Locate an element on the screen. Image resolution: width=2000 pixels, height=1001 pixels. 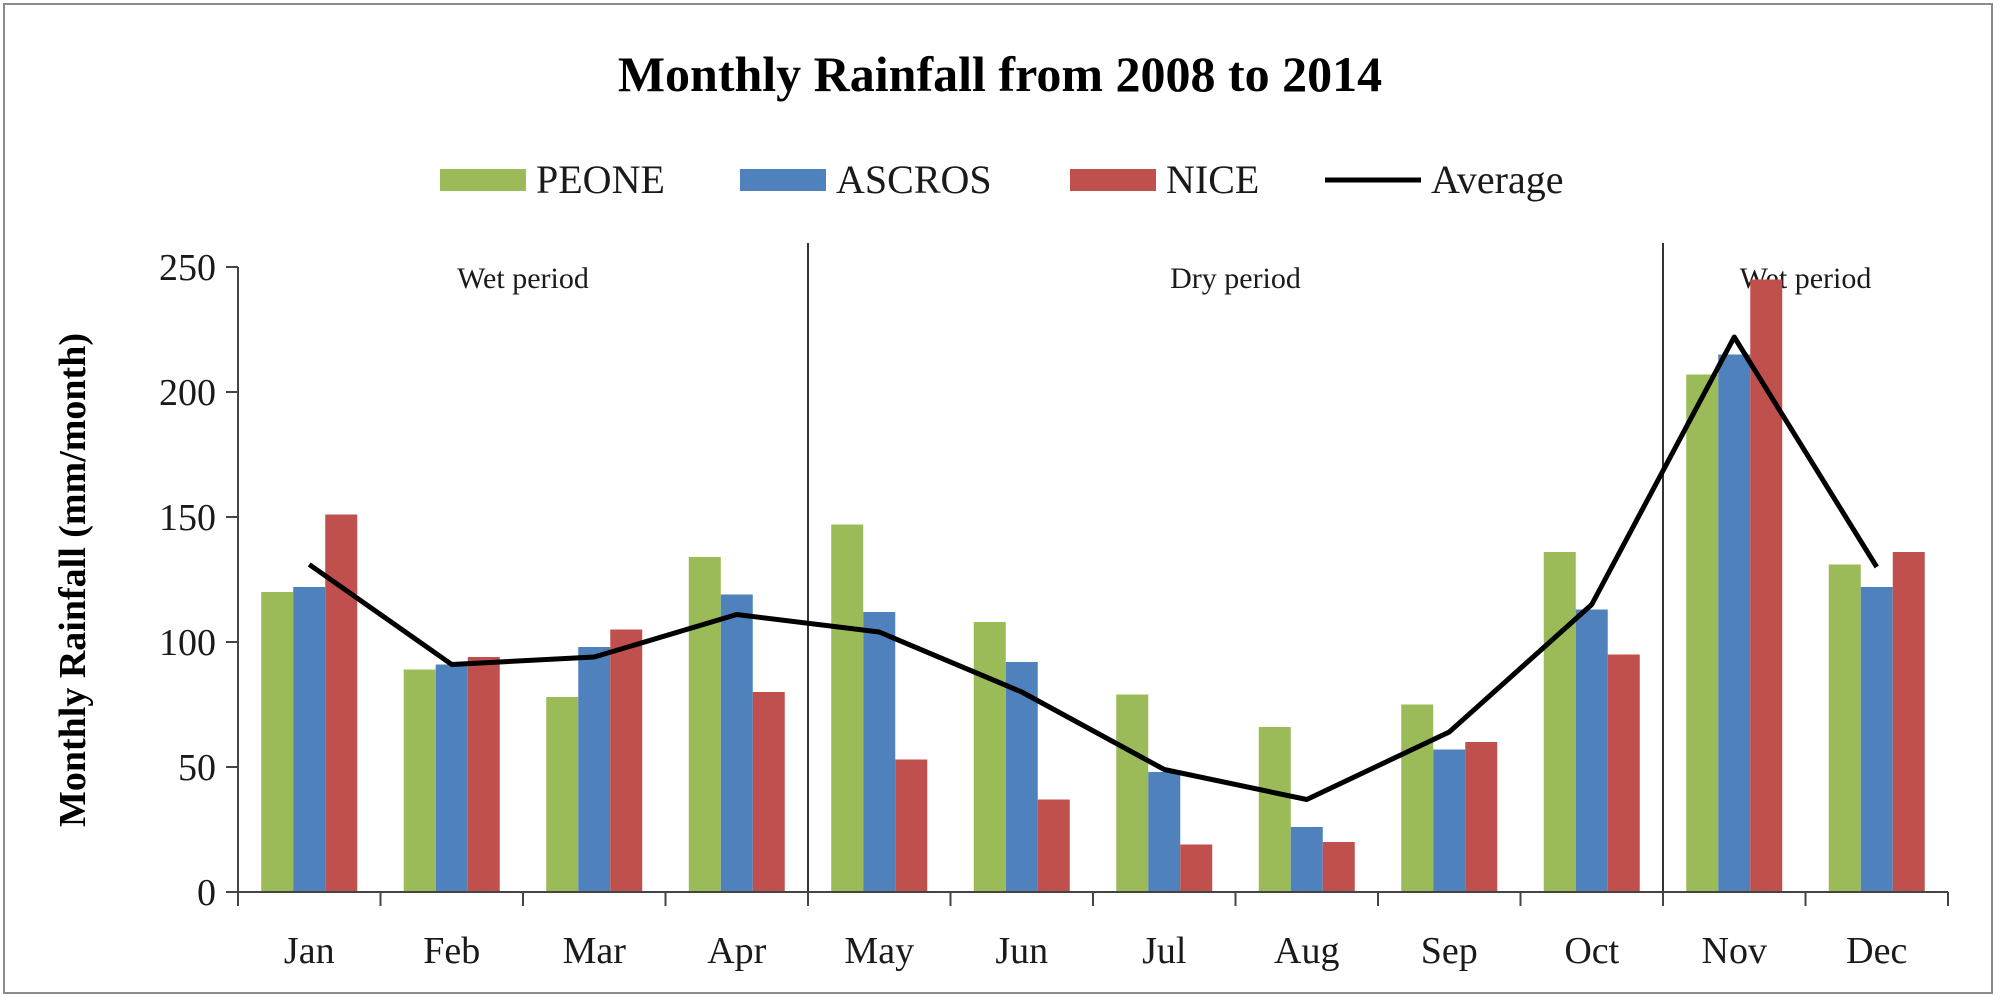
bar-nice-mar is located at coordinates (626, 760).